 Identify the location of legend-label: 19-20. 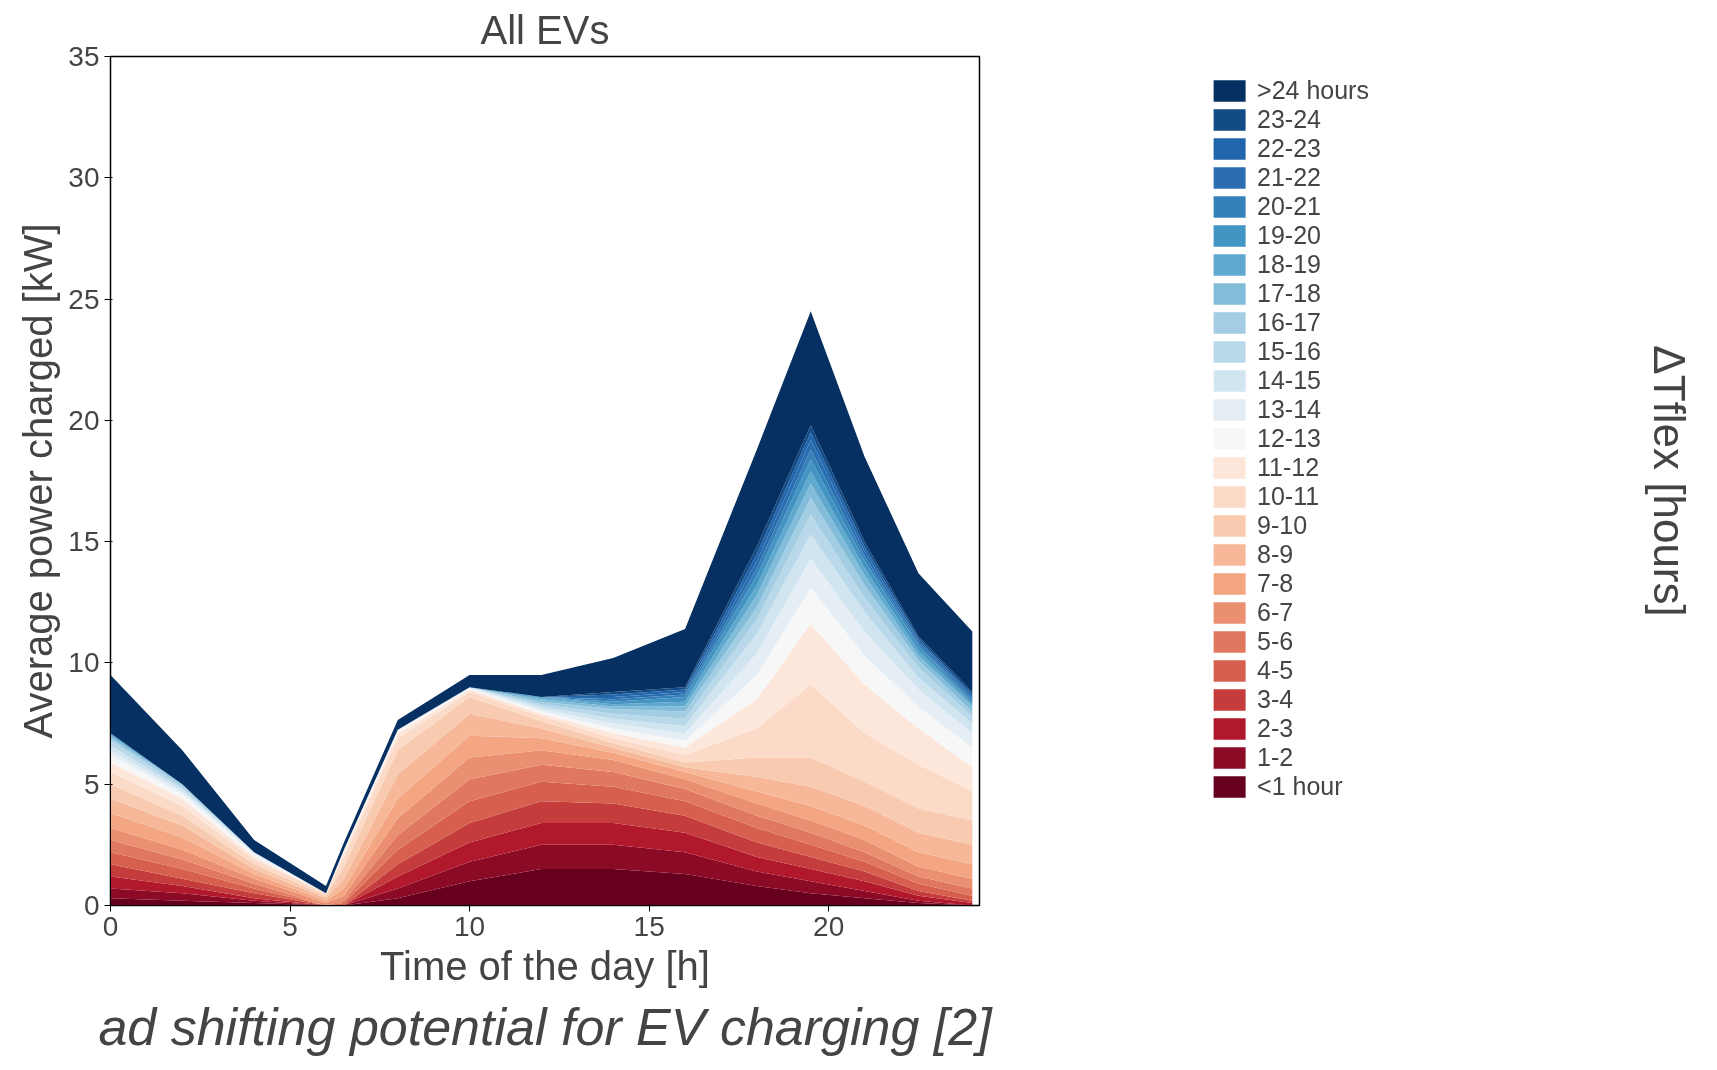
(1289, 235).